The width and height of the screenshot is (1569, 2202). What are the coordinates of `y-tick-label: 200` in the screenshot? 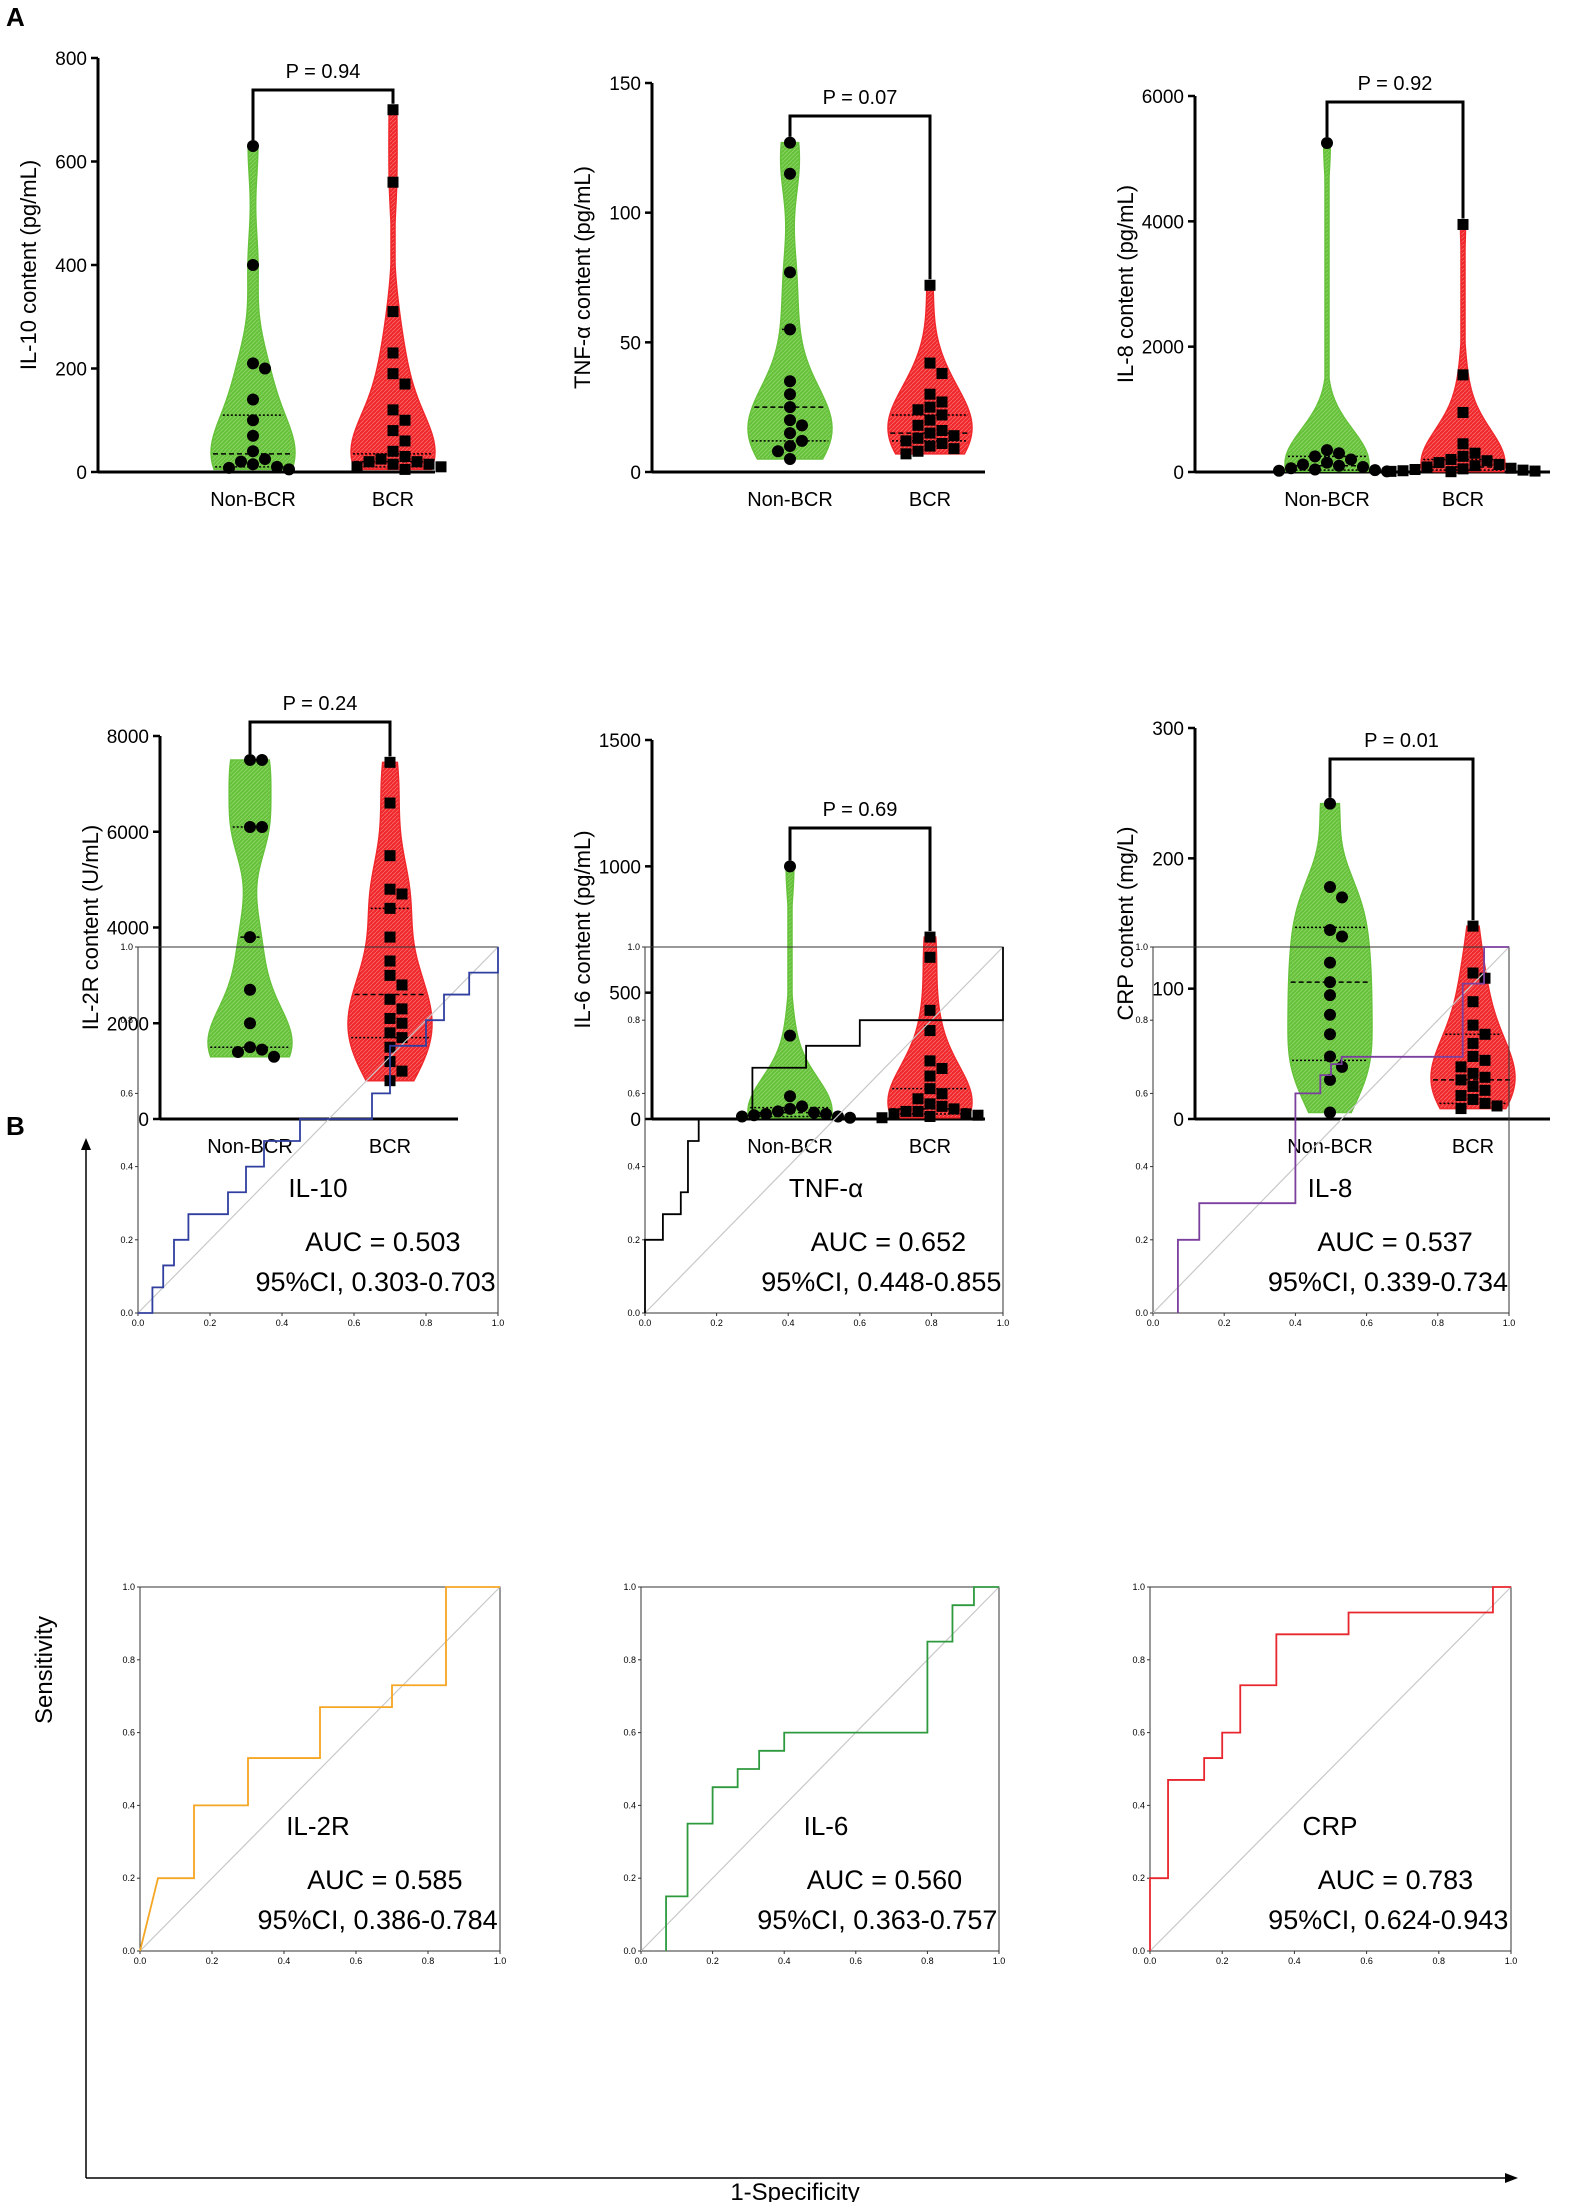 It's located at (1168, 859).